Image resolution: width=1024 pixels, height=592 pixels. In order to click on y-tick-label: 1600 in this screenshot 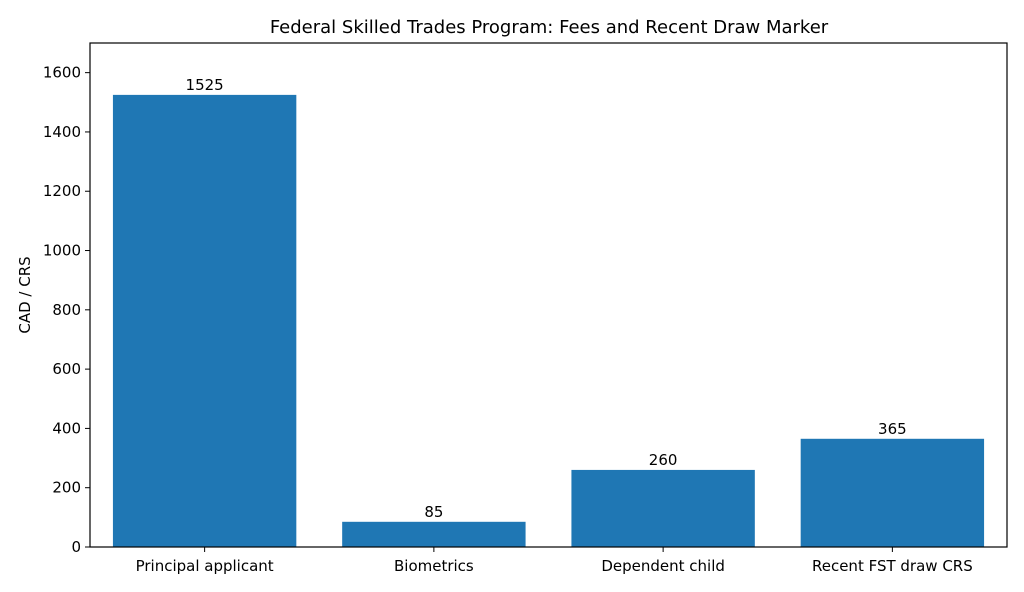, I will do `click(62, 73)`.